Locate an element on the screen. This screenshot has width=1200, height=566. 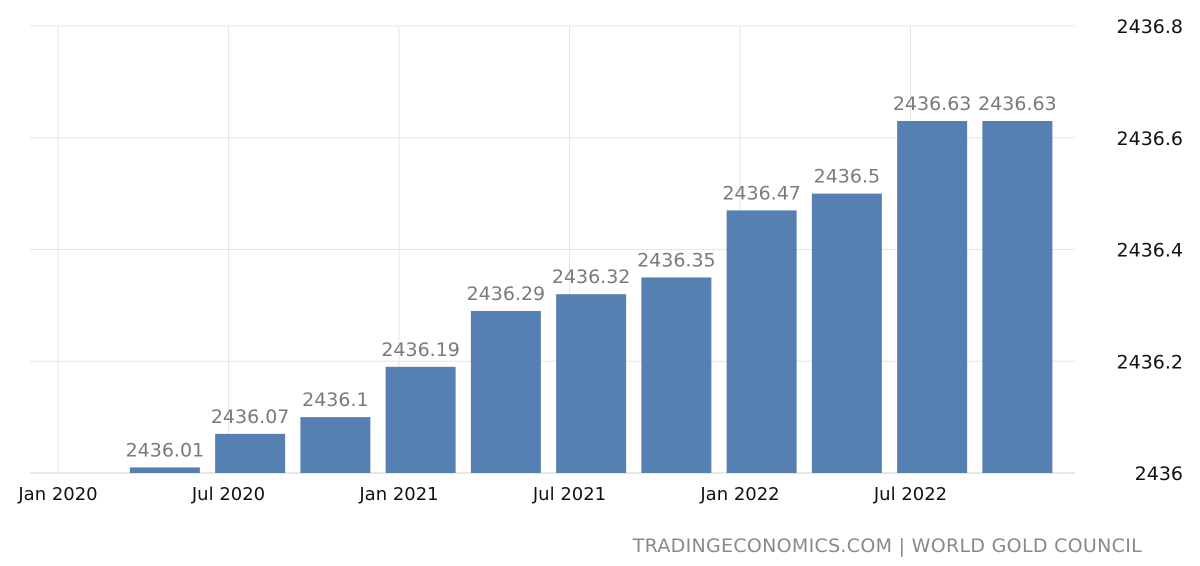
x-tick-label: Jul 2020 is located at coordinates (228, 494).